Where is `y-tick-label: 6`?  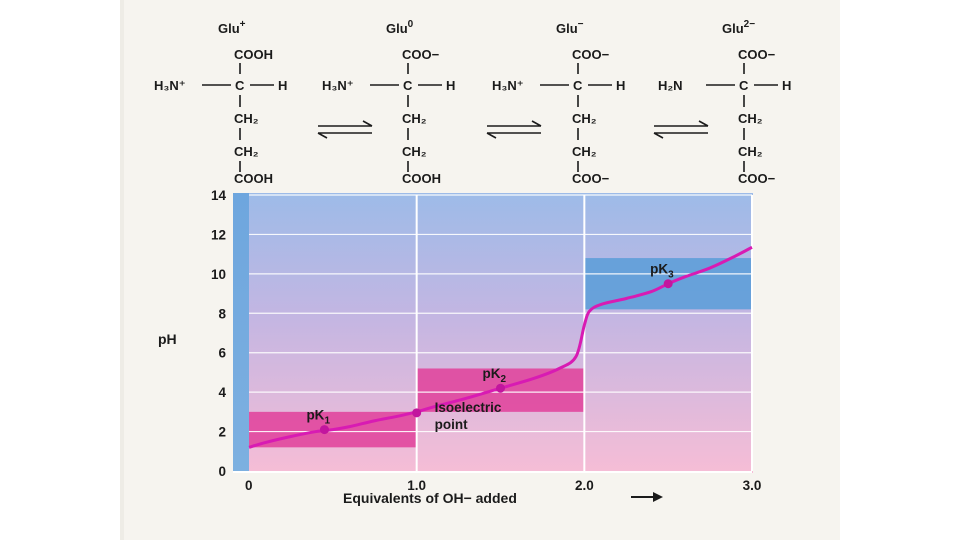 y-tick-label: 6 is located at coordinates (222, 353).